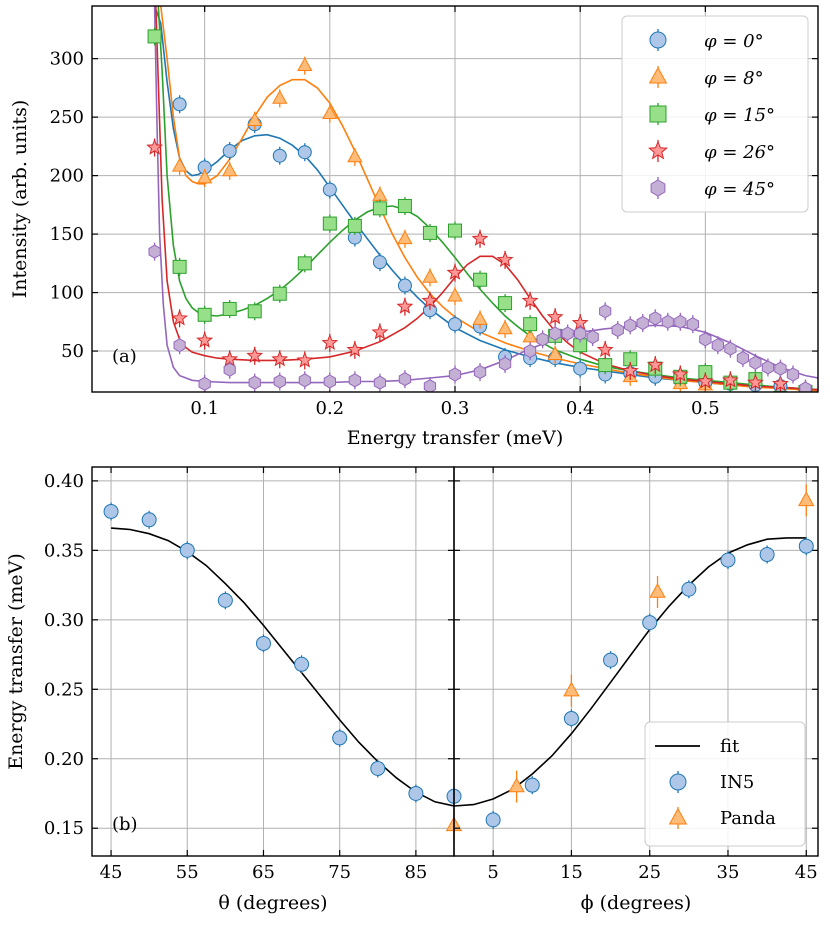 This screenshot has width=830, height=926. Describe the element at coordinates (64, 620) in the screenshot. I see `y-tick-label: 0.30` at that location.